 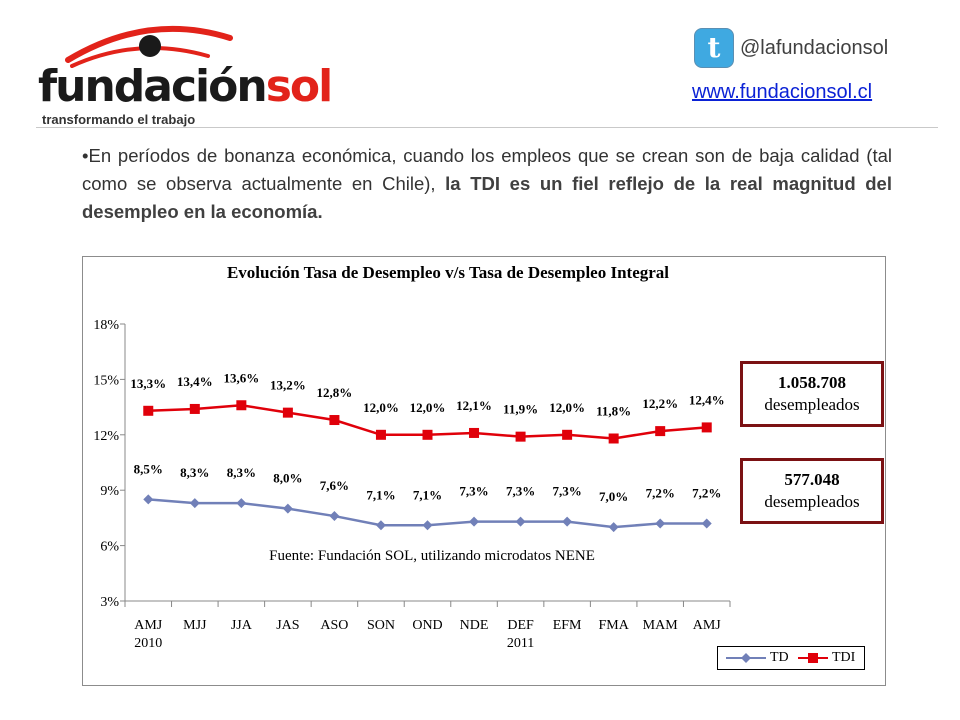 What do you see at coordinates (791, 658) in the screenshot?
I see `chart-legend: TD TDI` at bounding box center [791, 658].